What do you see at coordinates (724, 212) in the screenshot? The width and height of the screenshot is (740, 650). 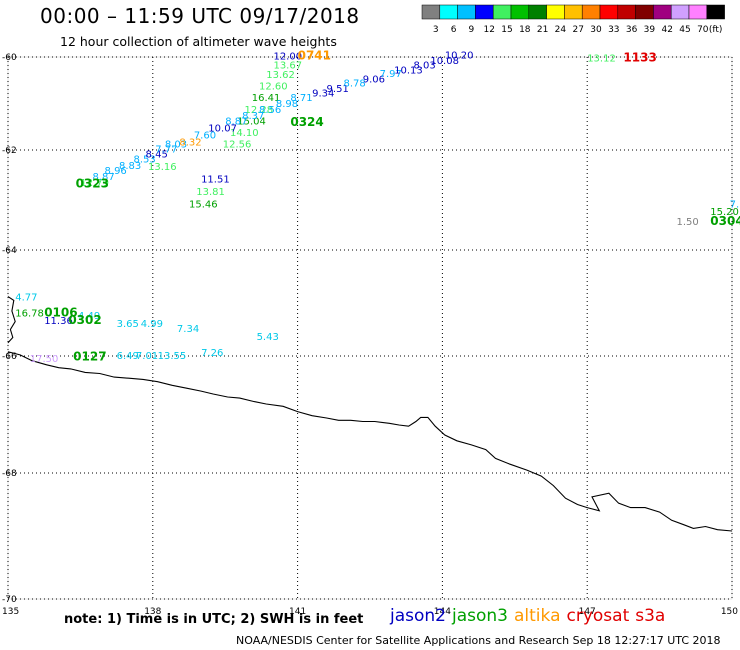 I see `wave-height-value: 15.20` at bounding box center [724, 212].